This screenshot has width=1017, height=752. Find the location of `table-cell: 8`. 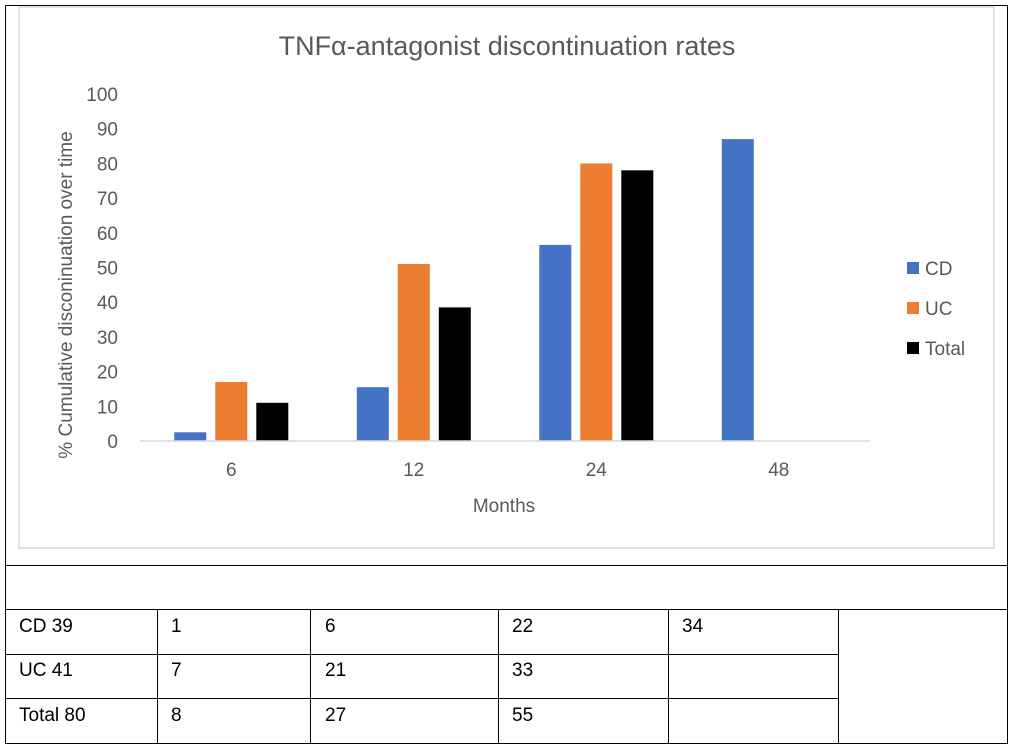

table-cell: 8 is located at coordinates (176, 715).